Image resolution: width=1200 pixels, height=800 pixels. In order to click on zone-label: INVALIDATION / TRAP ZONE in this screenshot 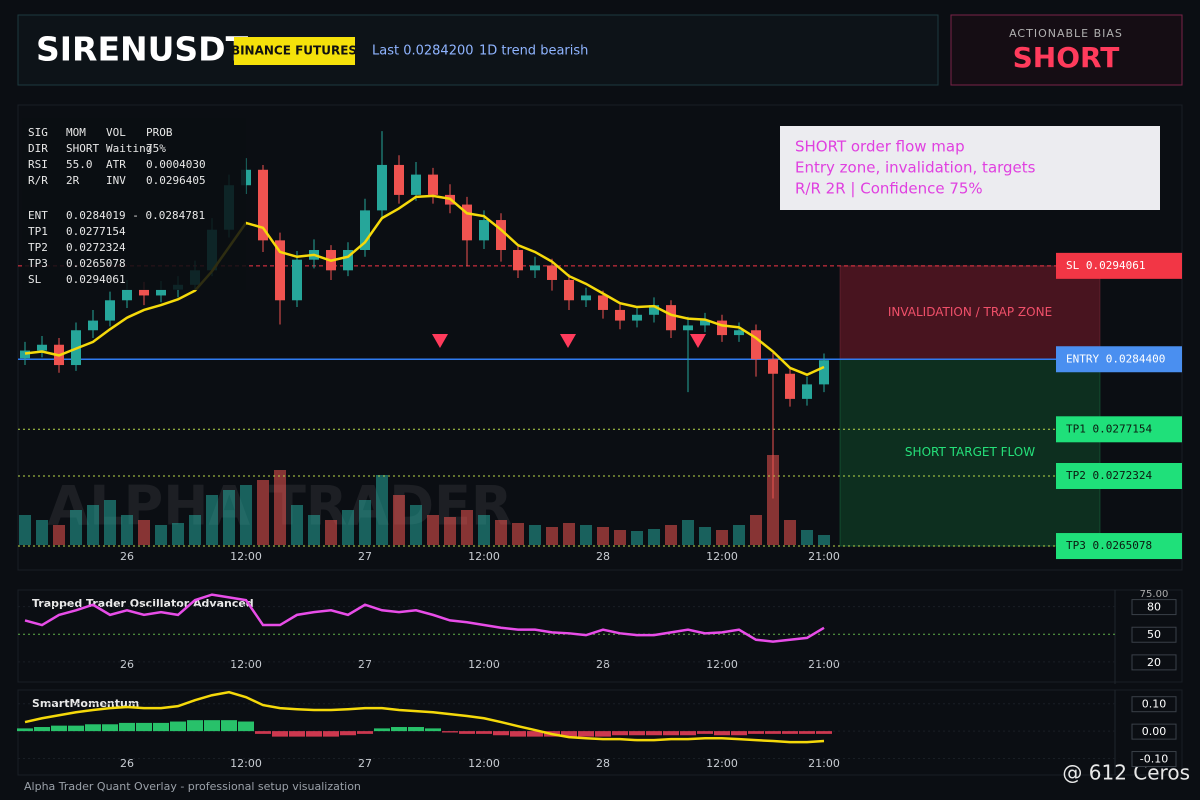, I will do `click(970, 312)`.